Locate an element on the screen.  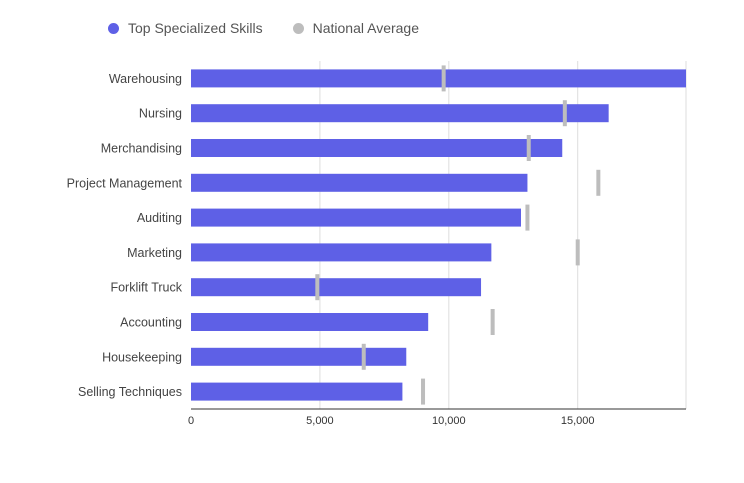
category-label-0: Warehousing is located at coordinates (145, 79).